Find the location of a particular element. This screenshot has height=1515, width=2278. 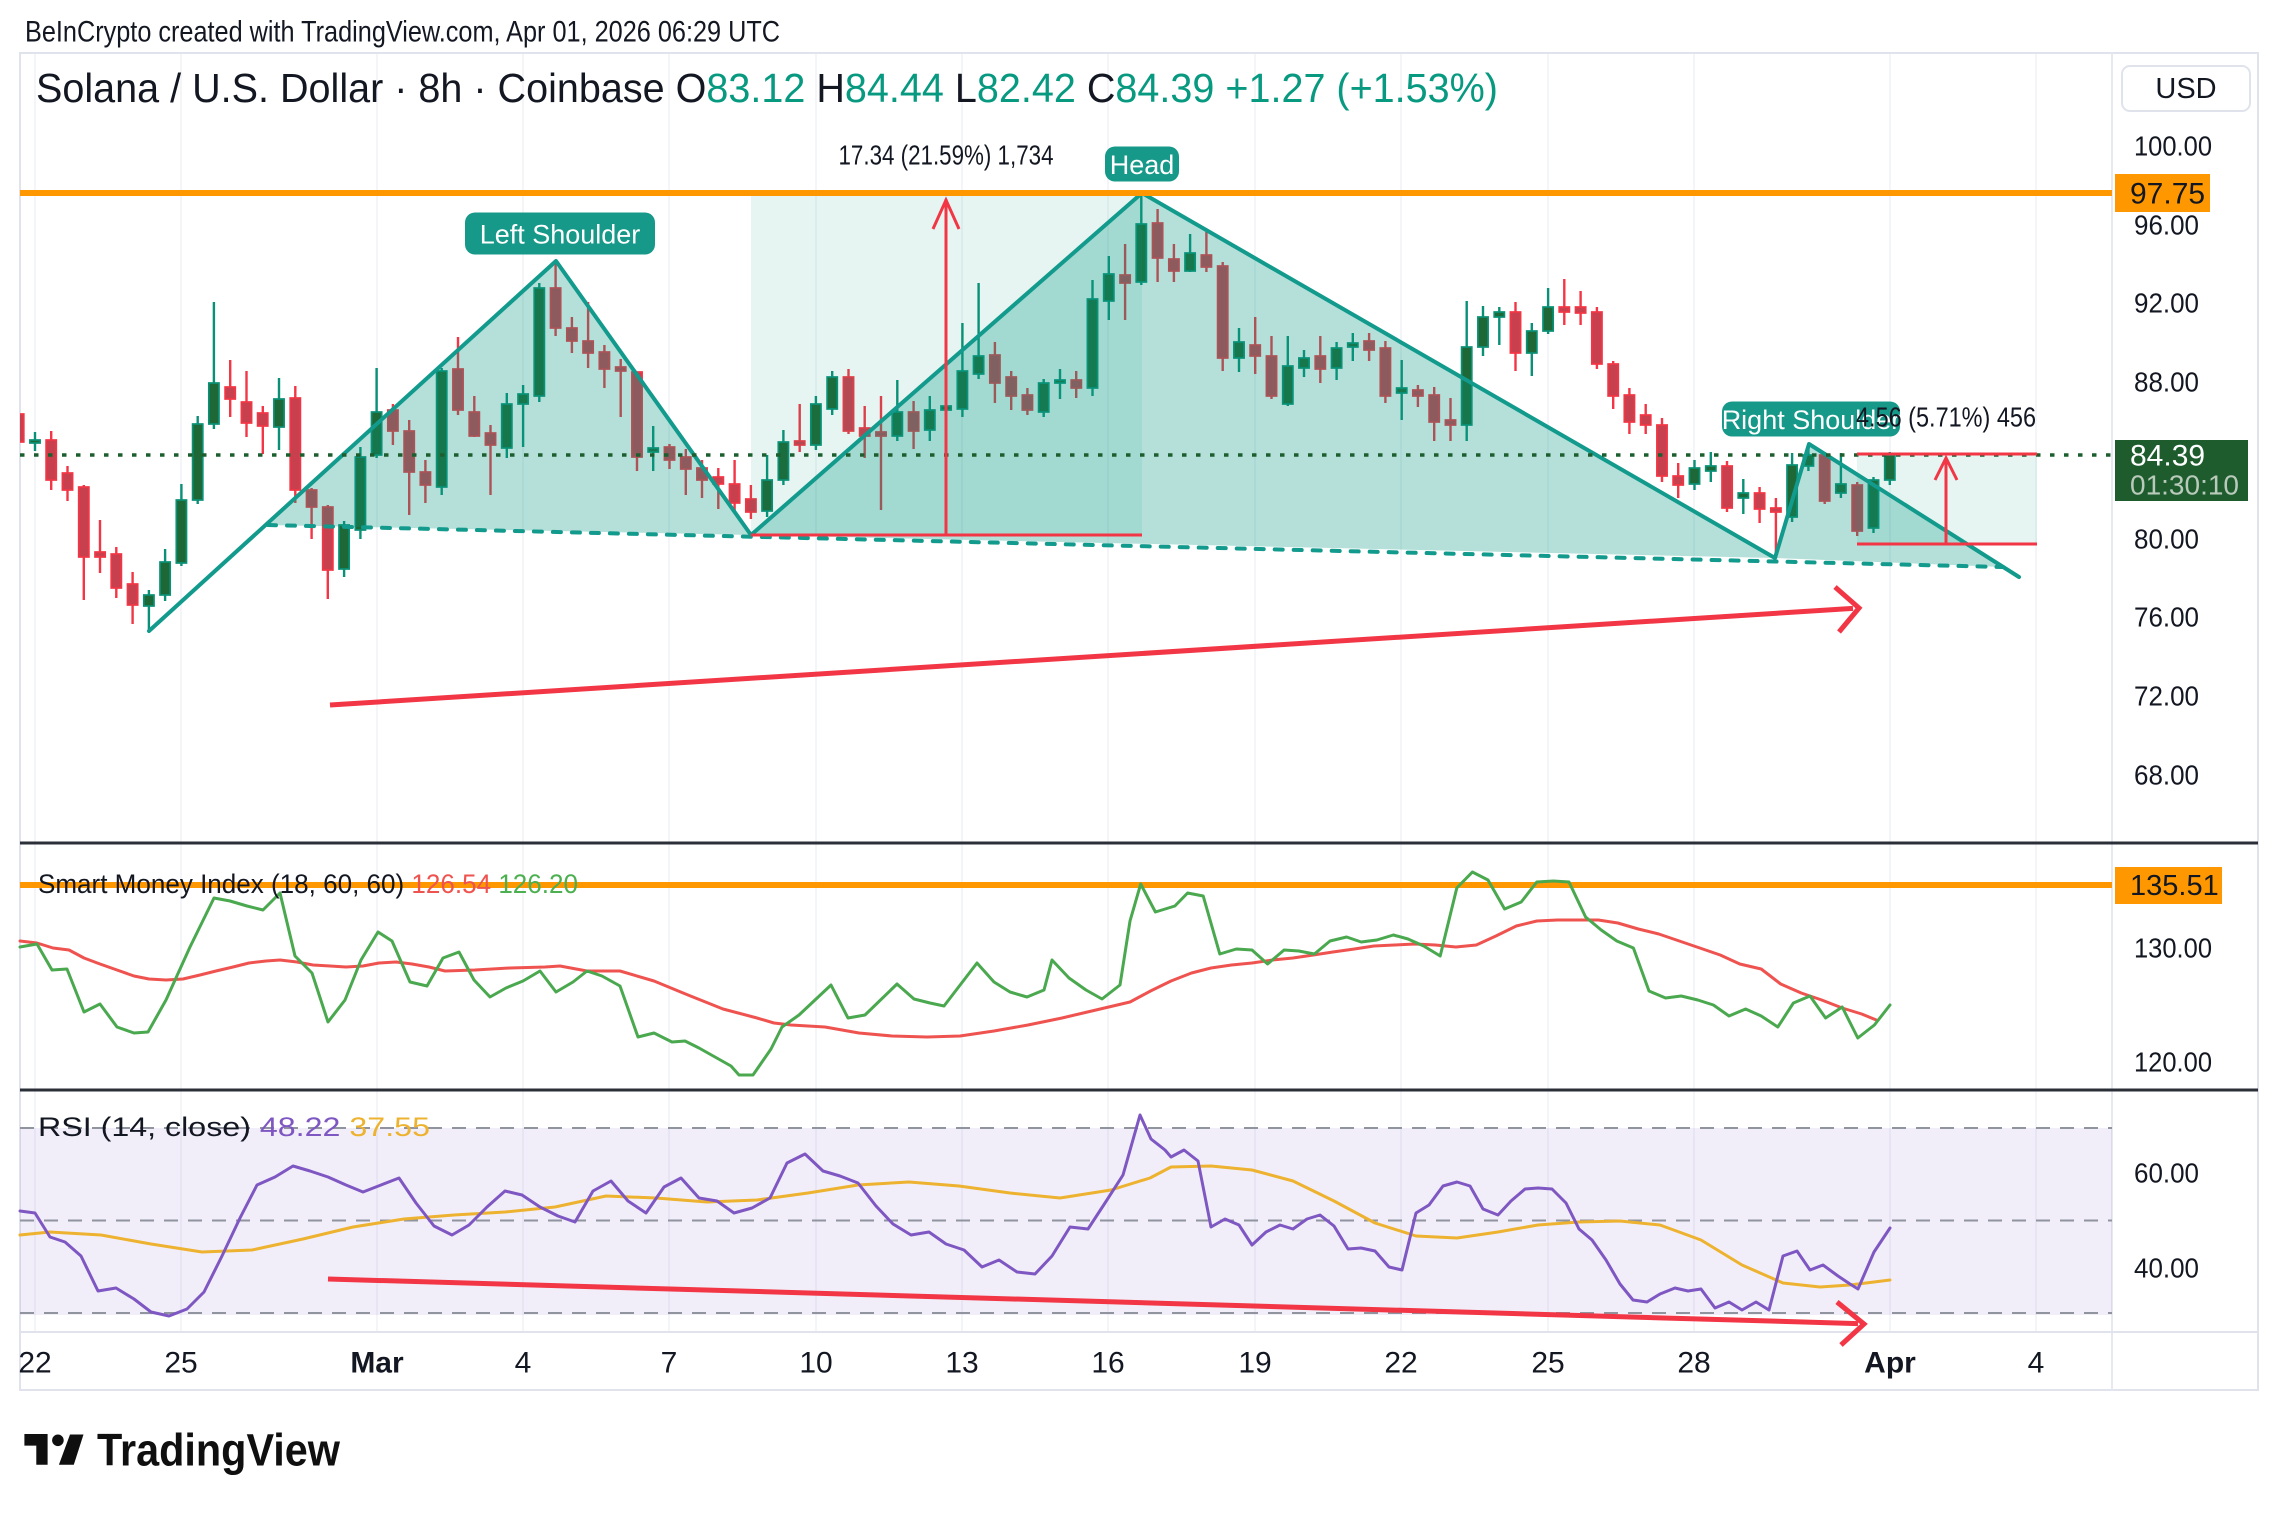

svg-text: 80.00 is located at coordinates (2166, 539).